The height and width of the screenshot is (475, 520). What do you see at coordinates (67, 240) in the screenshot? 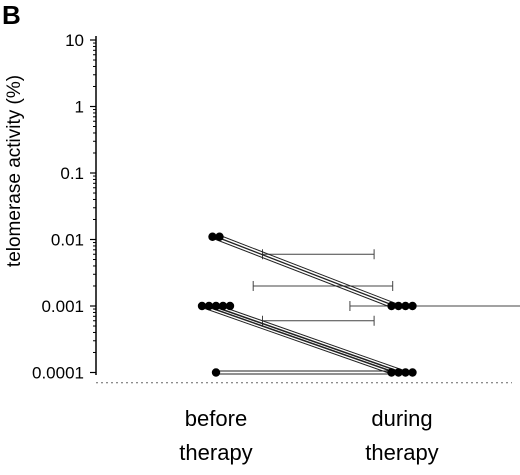
I see `y-tick-label: 0.01` at bounding box center [67, 240].